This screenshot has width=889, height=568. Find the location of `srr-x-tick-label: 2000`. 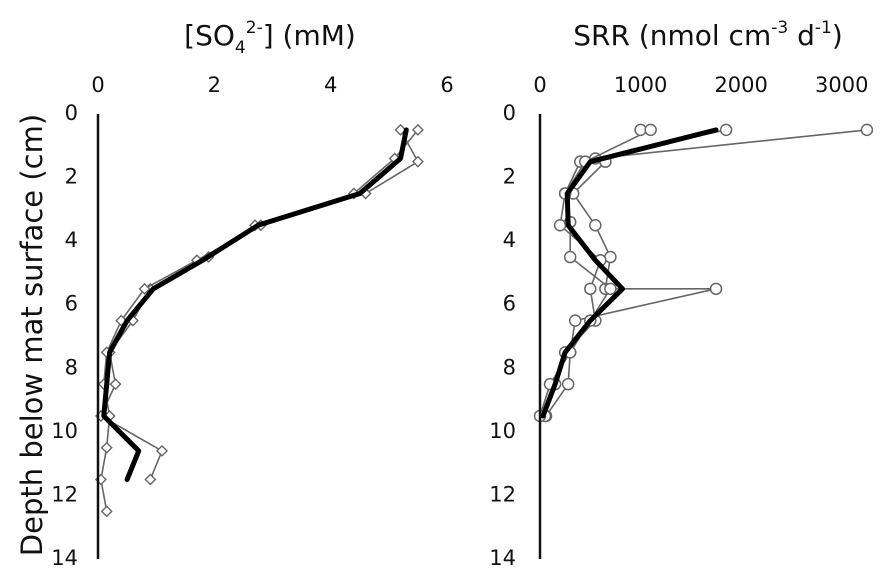

srr-x-tick-label: 2000 is located at coordinates (740, 85).